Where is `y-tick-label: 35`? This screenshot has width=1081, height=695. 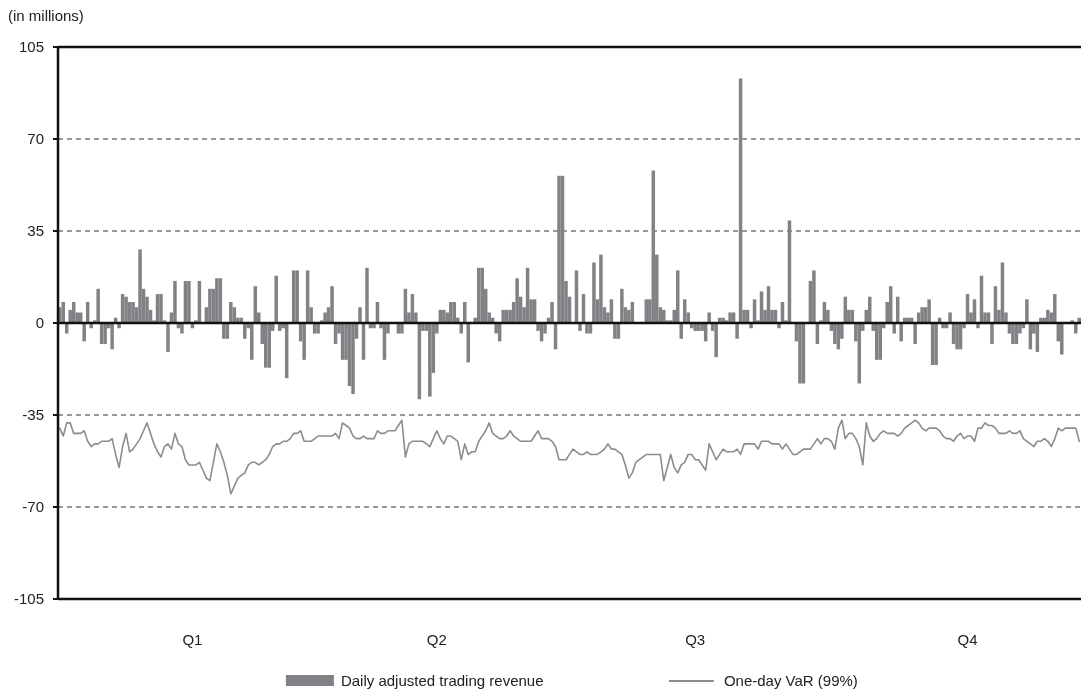
y-tick-label: 35 is located at coordinates (35, 231).